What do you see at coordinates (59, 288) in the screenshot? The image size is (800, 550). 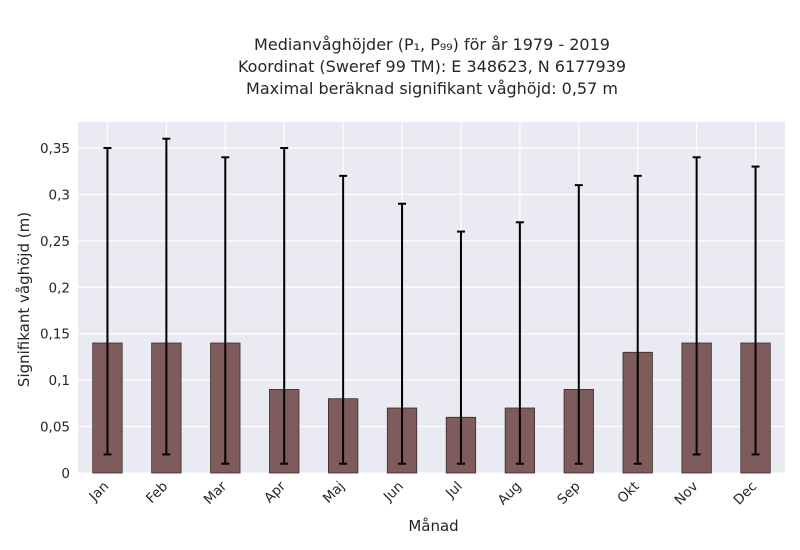 I see `y-tick-label: 0,2` at bounding box center [59, 288].